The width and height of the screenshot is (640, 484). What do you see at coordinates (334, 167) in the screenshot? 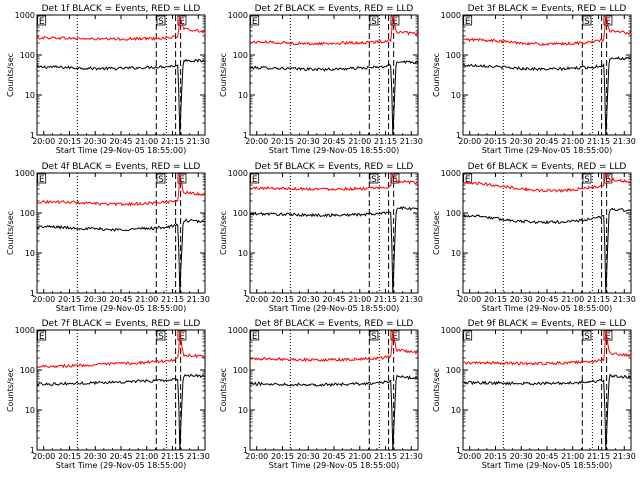
I see `chart-title: Det 5f BLACK = Events, RED = LLD` at bounding box center [334, 167].